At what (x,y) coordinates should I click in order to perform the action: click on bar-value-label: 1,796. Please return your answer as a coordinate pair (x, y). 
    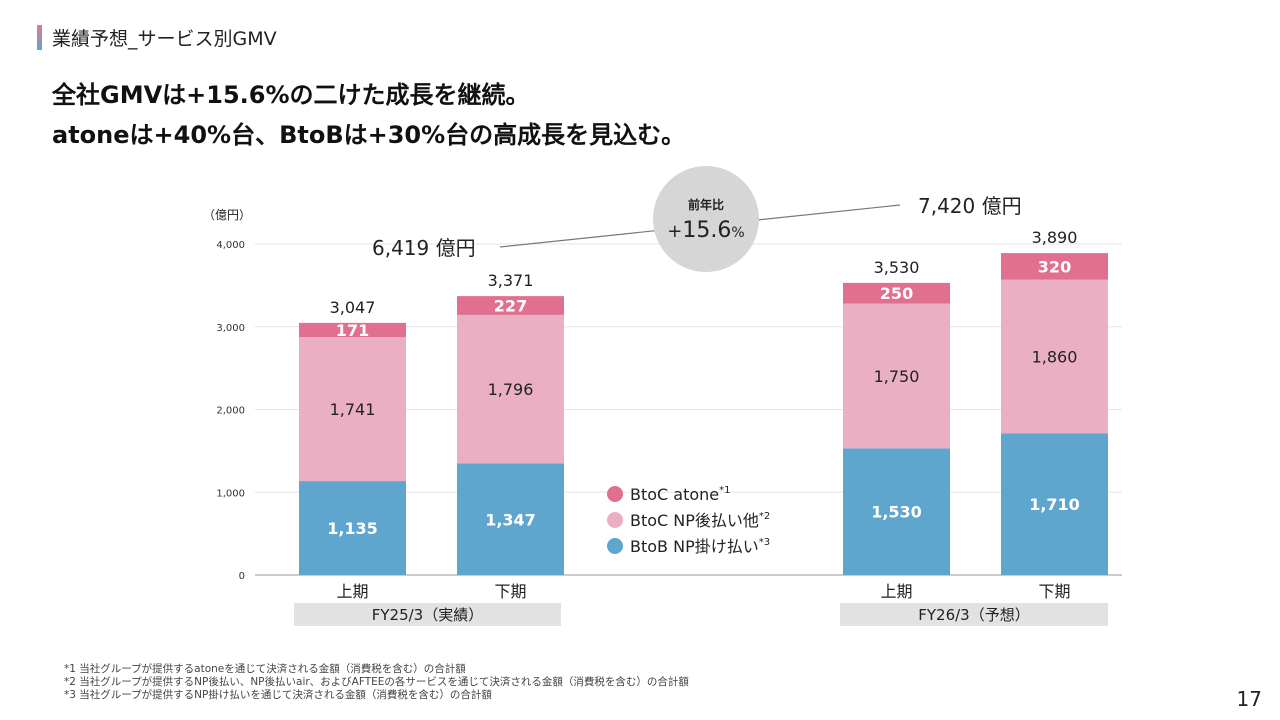
    Looking at the image, I should click on (511, 389).